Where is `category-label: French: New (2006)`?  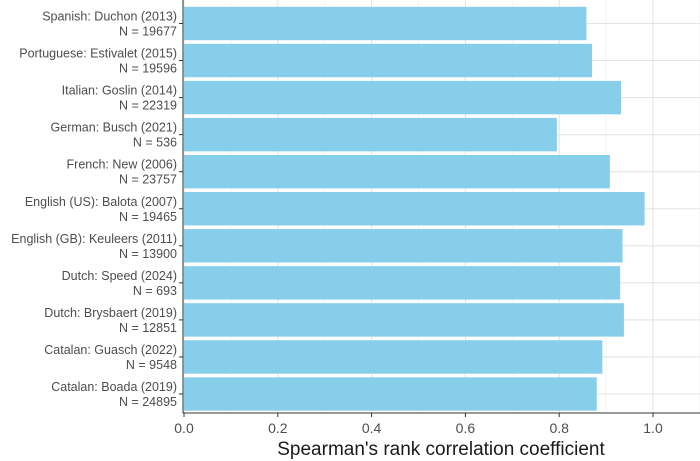 category-label: French: New (2006) is located at coordinates (122, 165).